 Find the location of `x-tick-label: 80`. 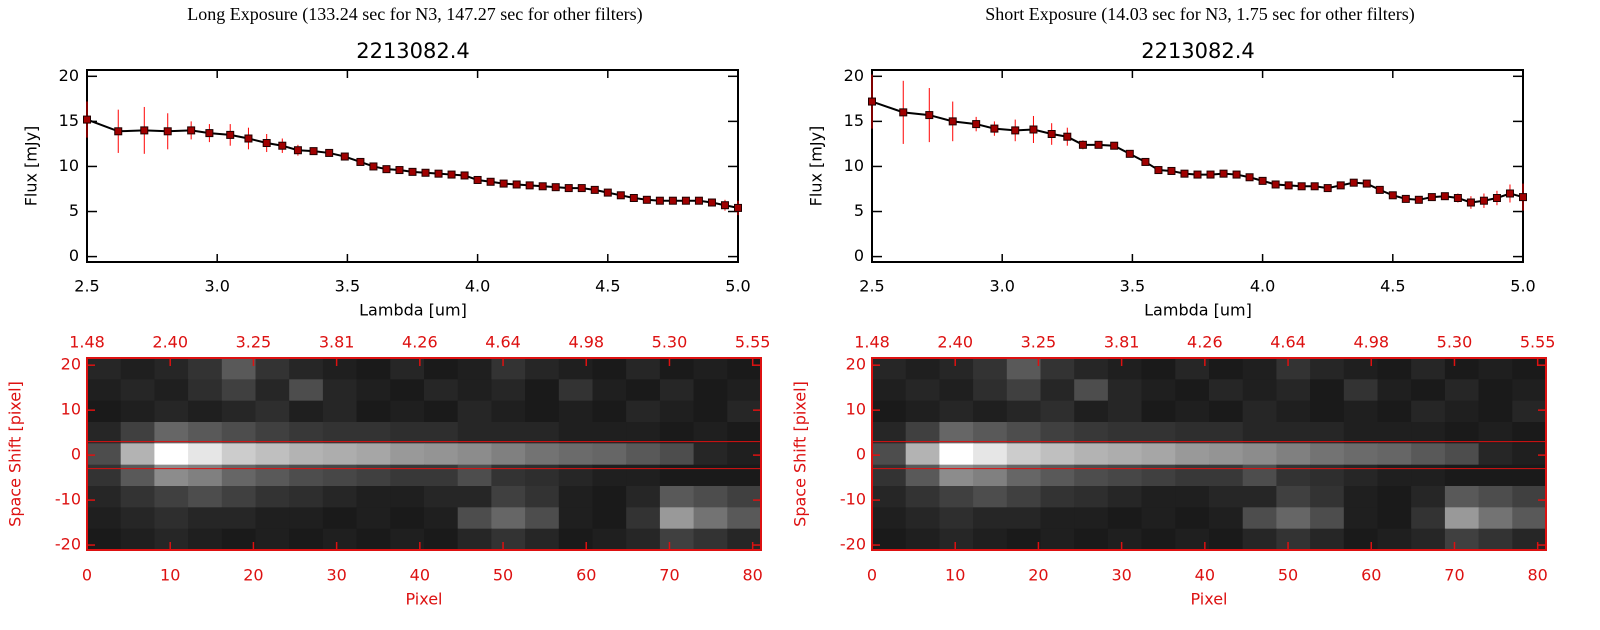

x-tick-label: 80 is located at coordinates (1537, 575).